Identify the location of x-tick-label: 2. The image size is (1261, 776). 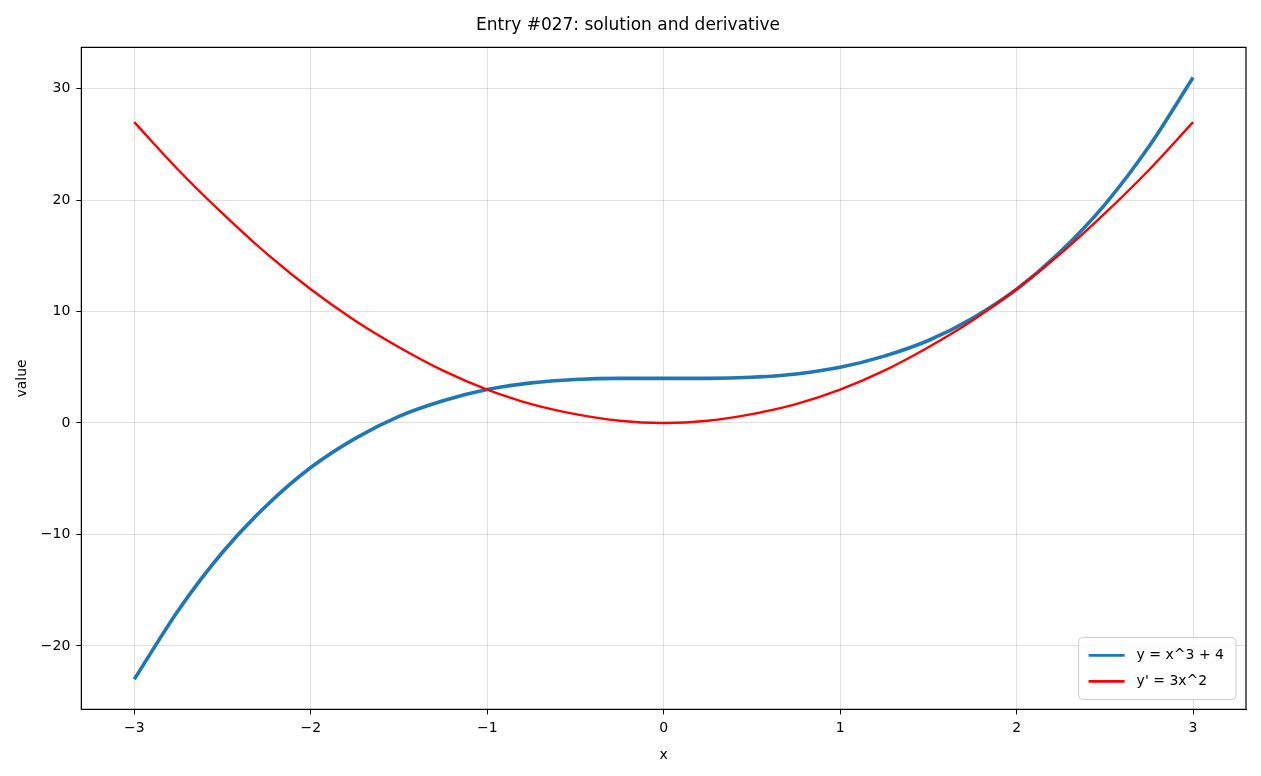
(1017, 727).